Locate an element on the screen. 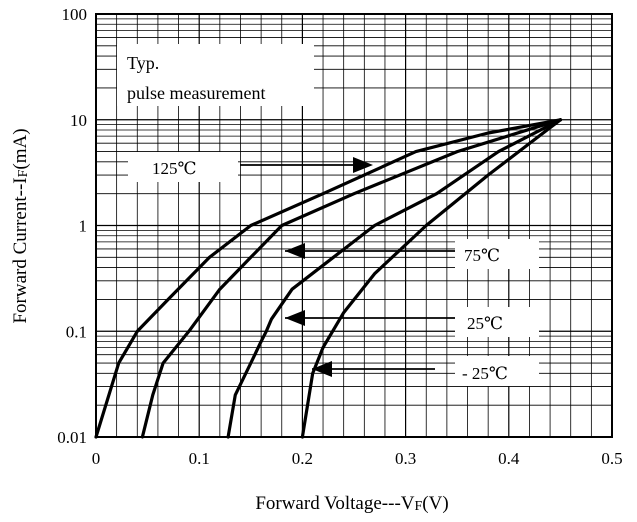  y-tick-label: 1 is located at coordinates (83, 226).